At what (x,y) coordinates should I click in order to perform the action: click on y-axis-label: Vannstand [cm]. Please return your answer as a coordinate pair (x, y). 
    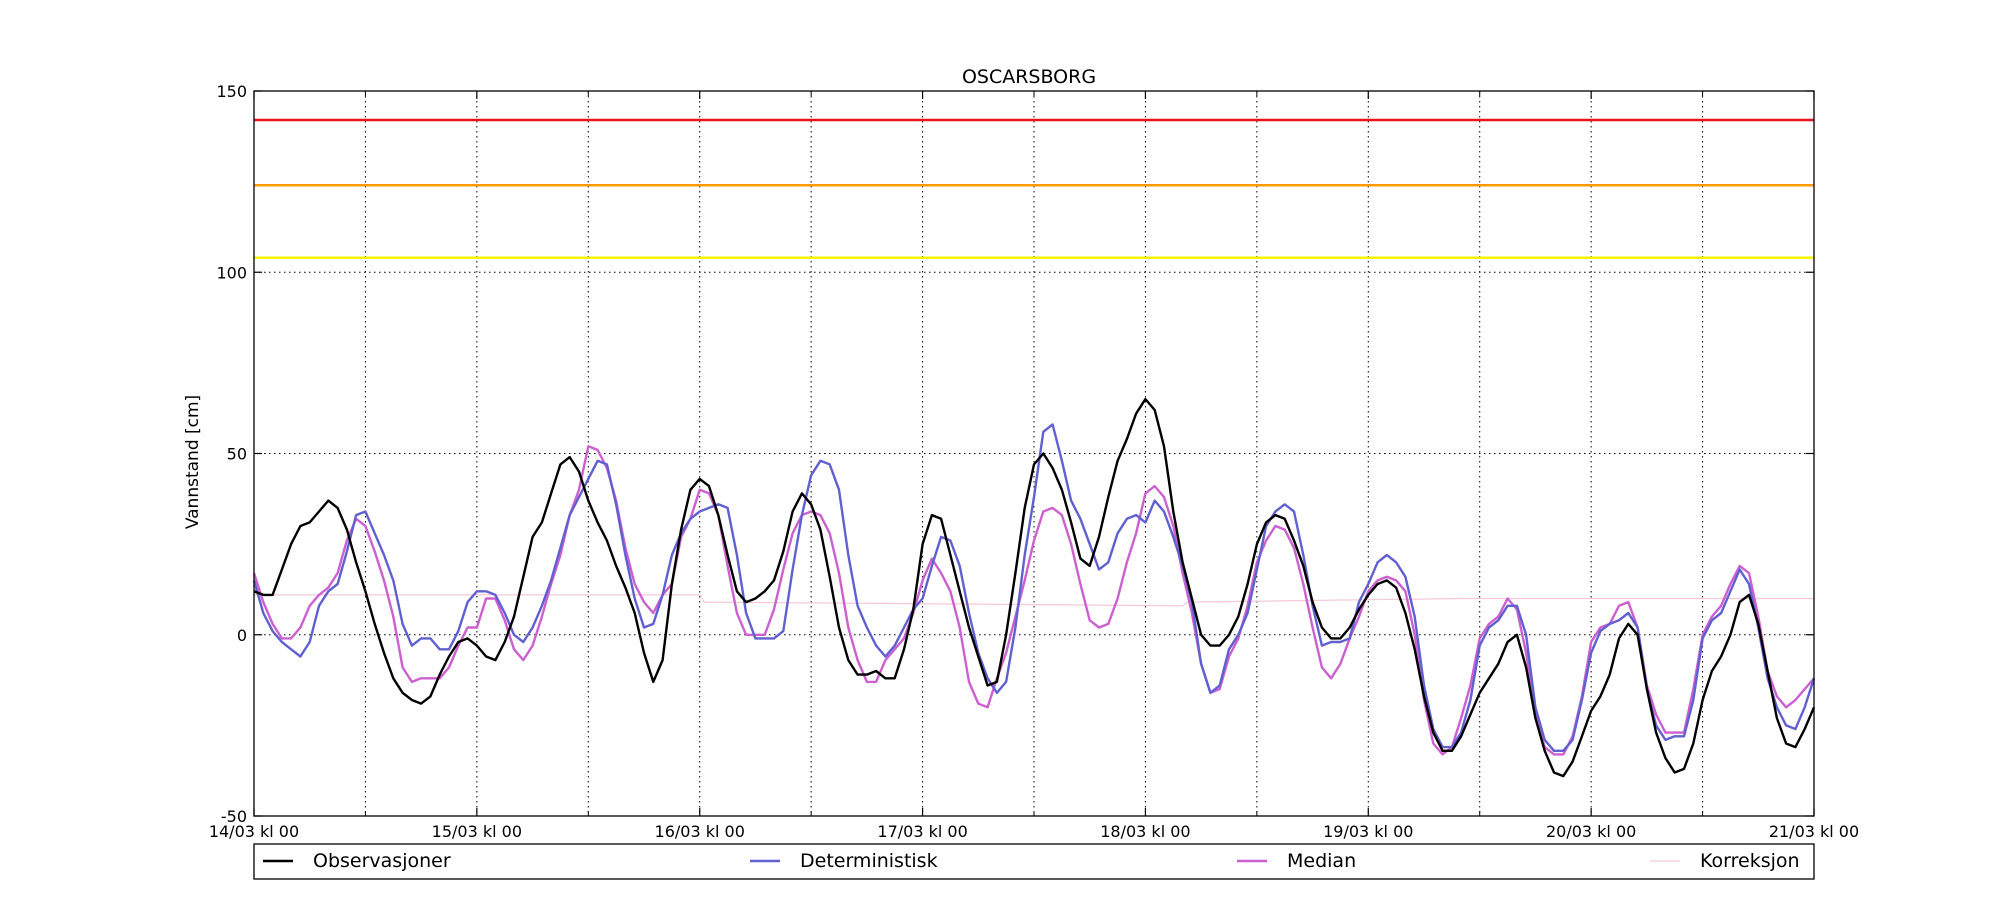
    Looking at the image, I should click on (193, 462).